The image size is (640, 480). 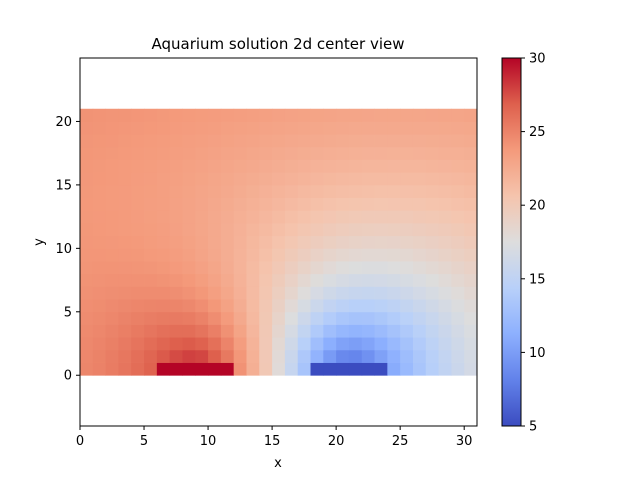 What do you see at coordinates (511, 242) in the screenshot?
I see `colorbar` at bounding box center [511, 242].